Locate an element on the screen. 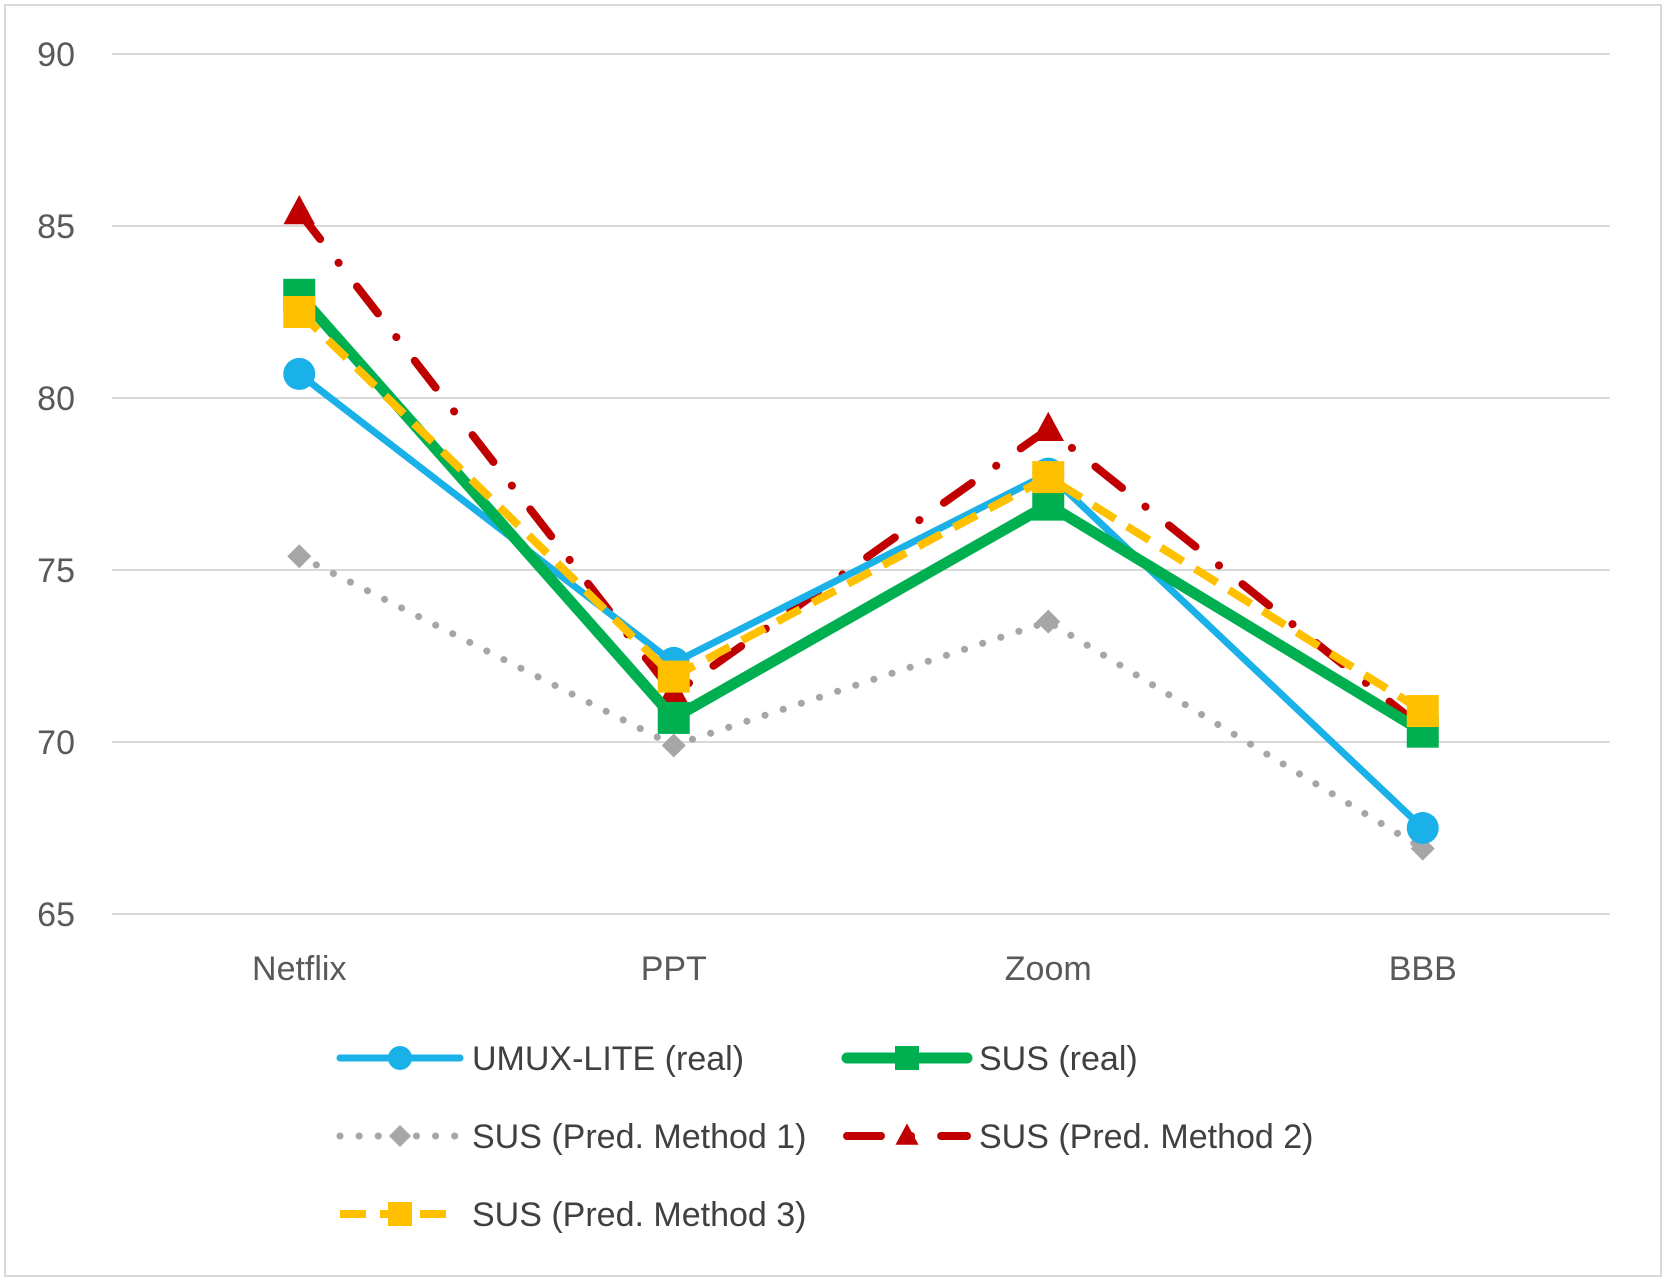 The image size is (1668, 1283). legend-label: SUS (real) is located at coordinates (1058, 1059).